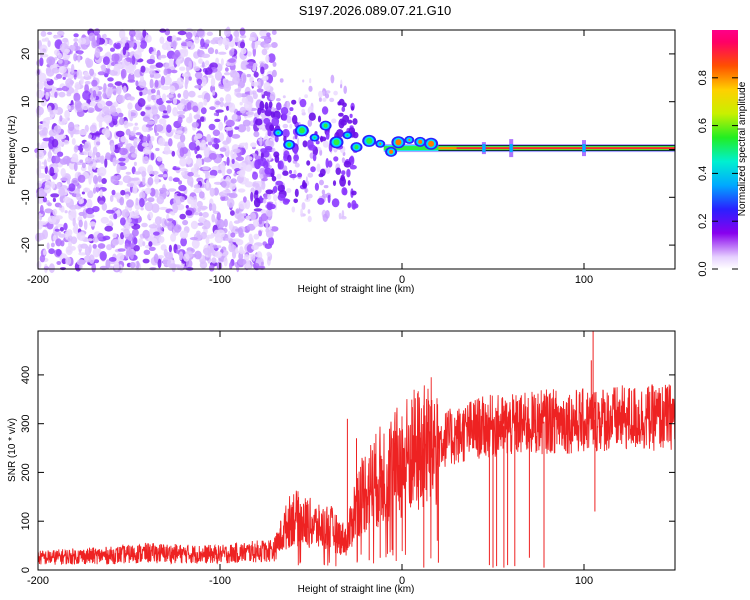  Describe the element at coordinates (220, 280) in the screenshot. I see `x-tick-label: -100` at that location.